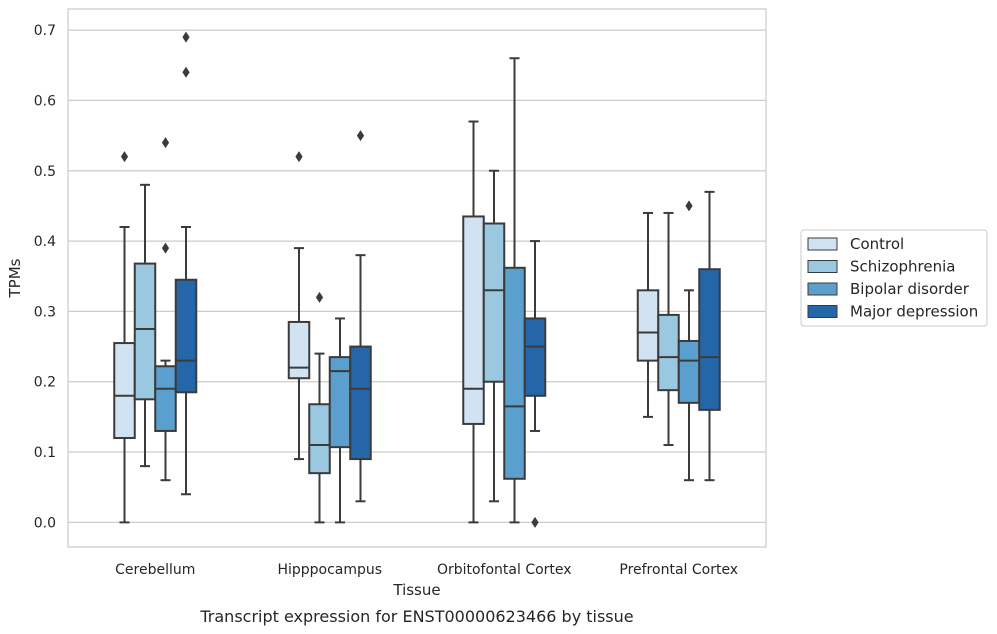  Describe the element at coordinates (45, 31) in the screenshot. I see `y-tick-label: 0.7` at that location.